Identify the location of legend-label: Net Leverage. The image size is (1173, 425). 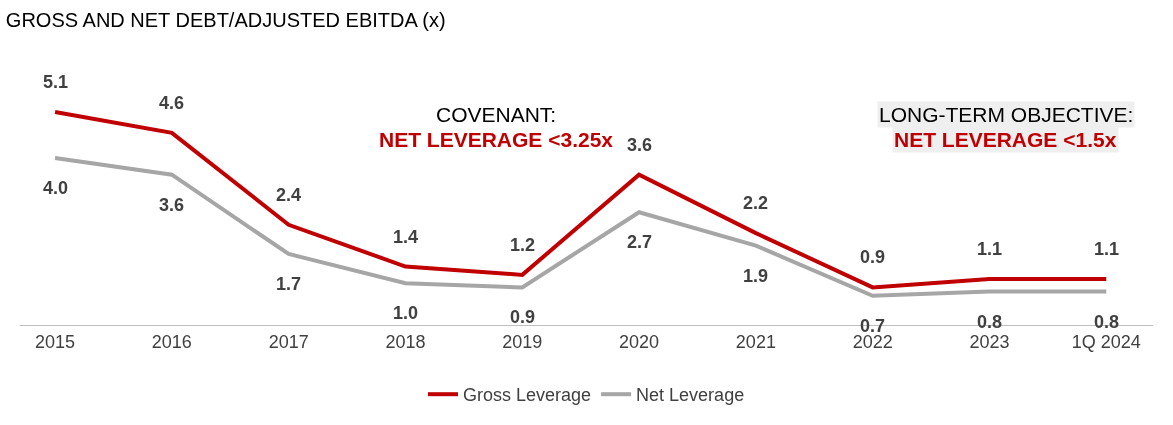
(690, 395).